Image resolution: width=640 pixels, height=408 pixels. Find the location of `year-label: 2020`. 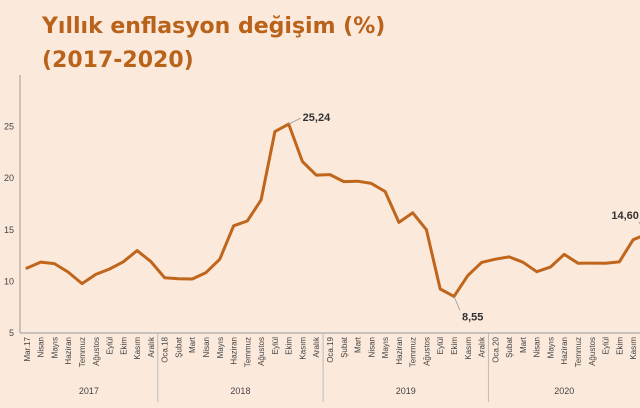

year-label: 2020 is located at coordinates (564, 391).